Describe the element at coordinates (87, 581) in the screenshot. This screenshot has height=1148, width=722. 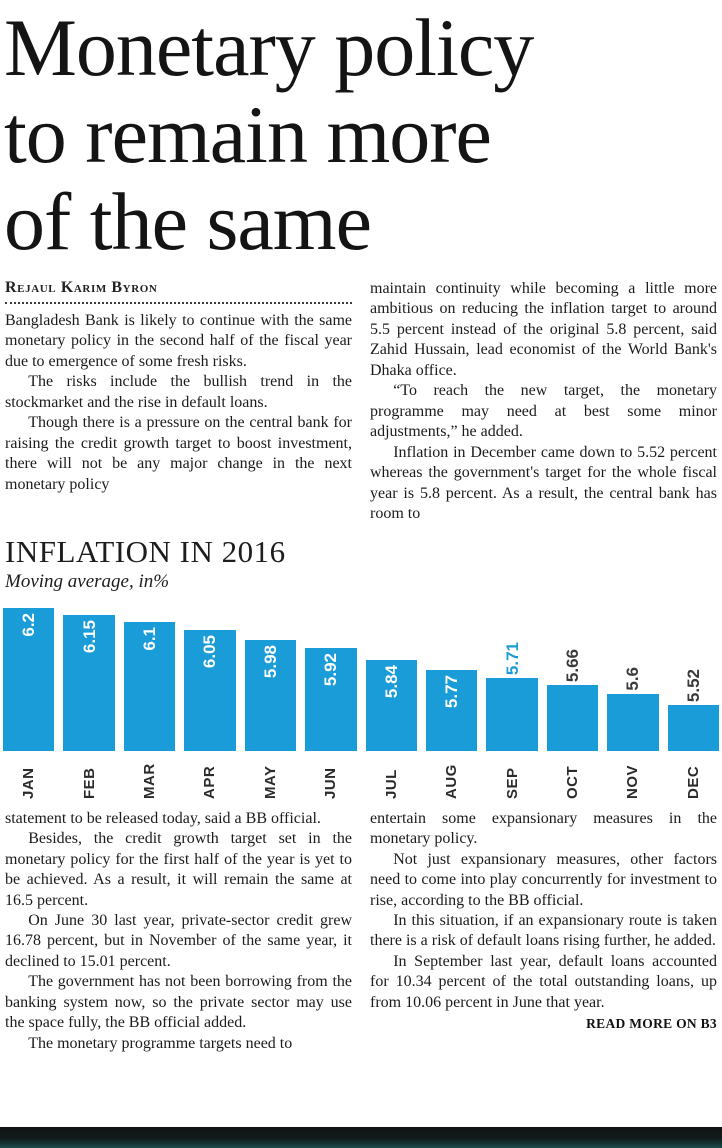
I see `chart-subtitle: Moving average, in%` at that location.